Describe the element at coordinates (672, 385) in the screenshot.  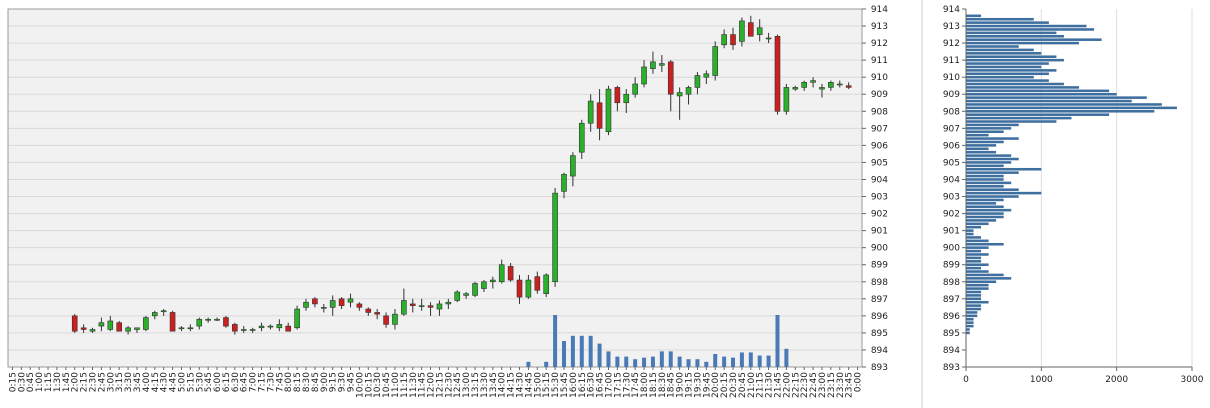
I see `time-x-tick-label: 18:45` at that location.